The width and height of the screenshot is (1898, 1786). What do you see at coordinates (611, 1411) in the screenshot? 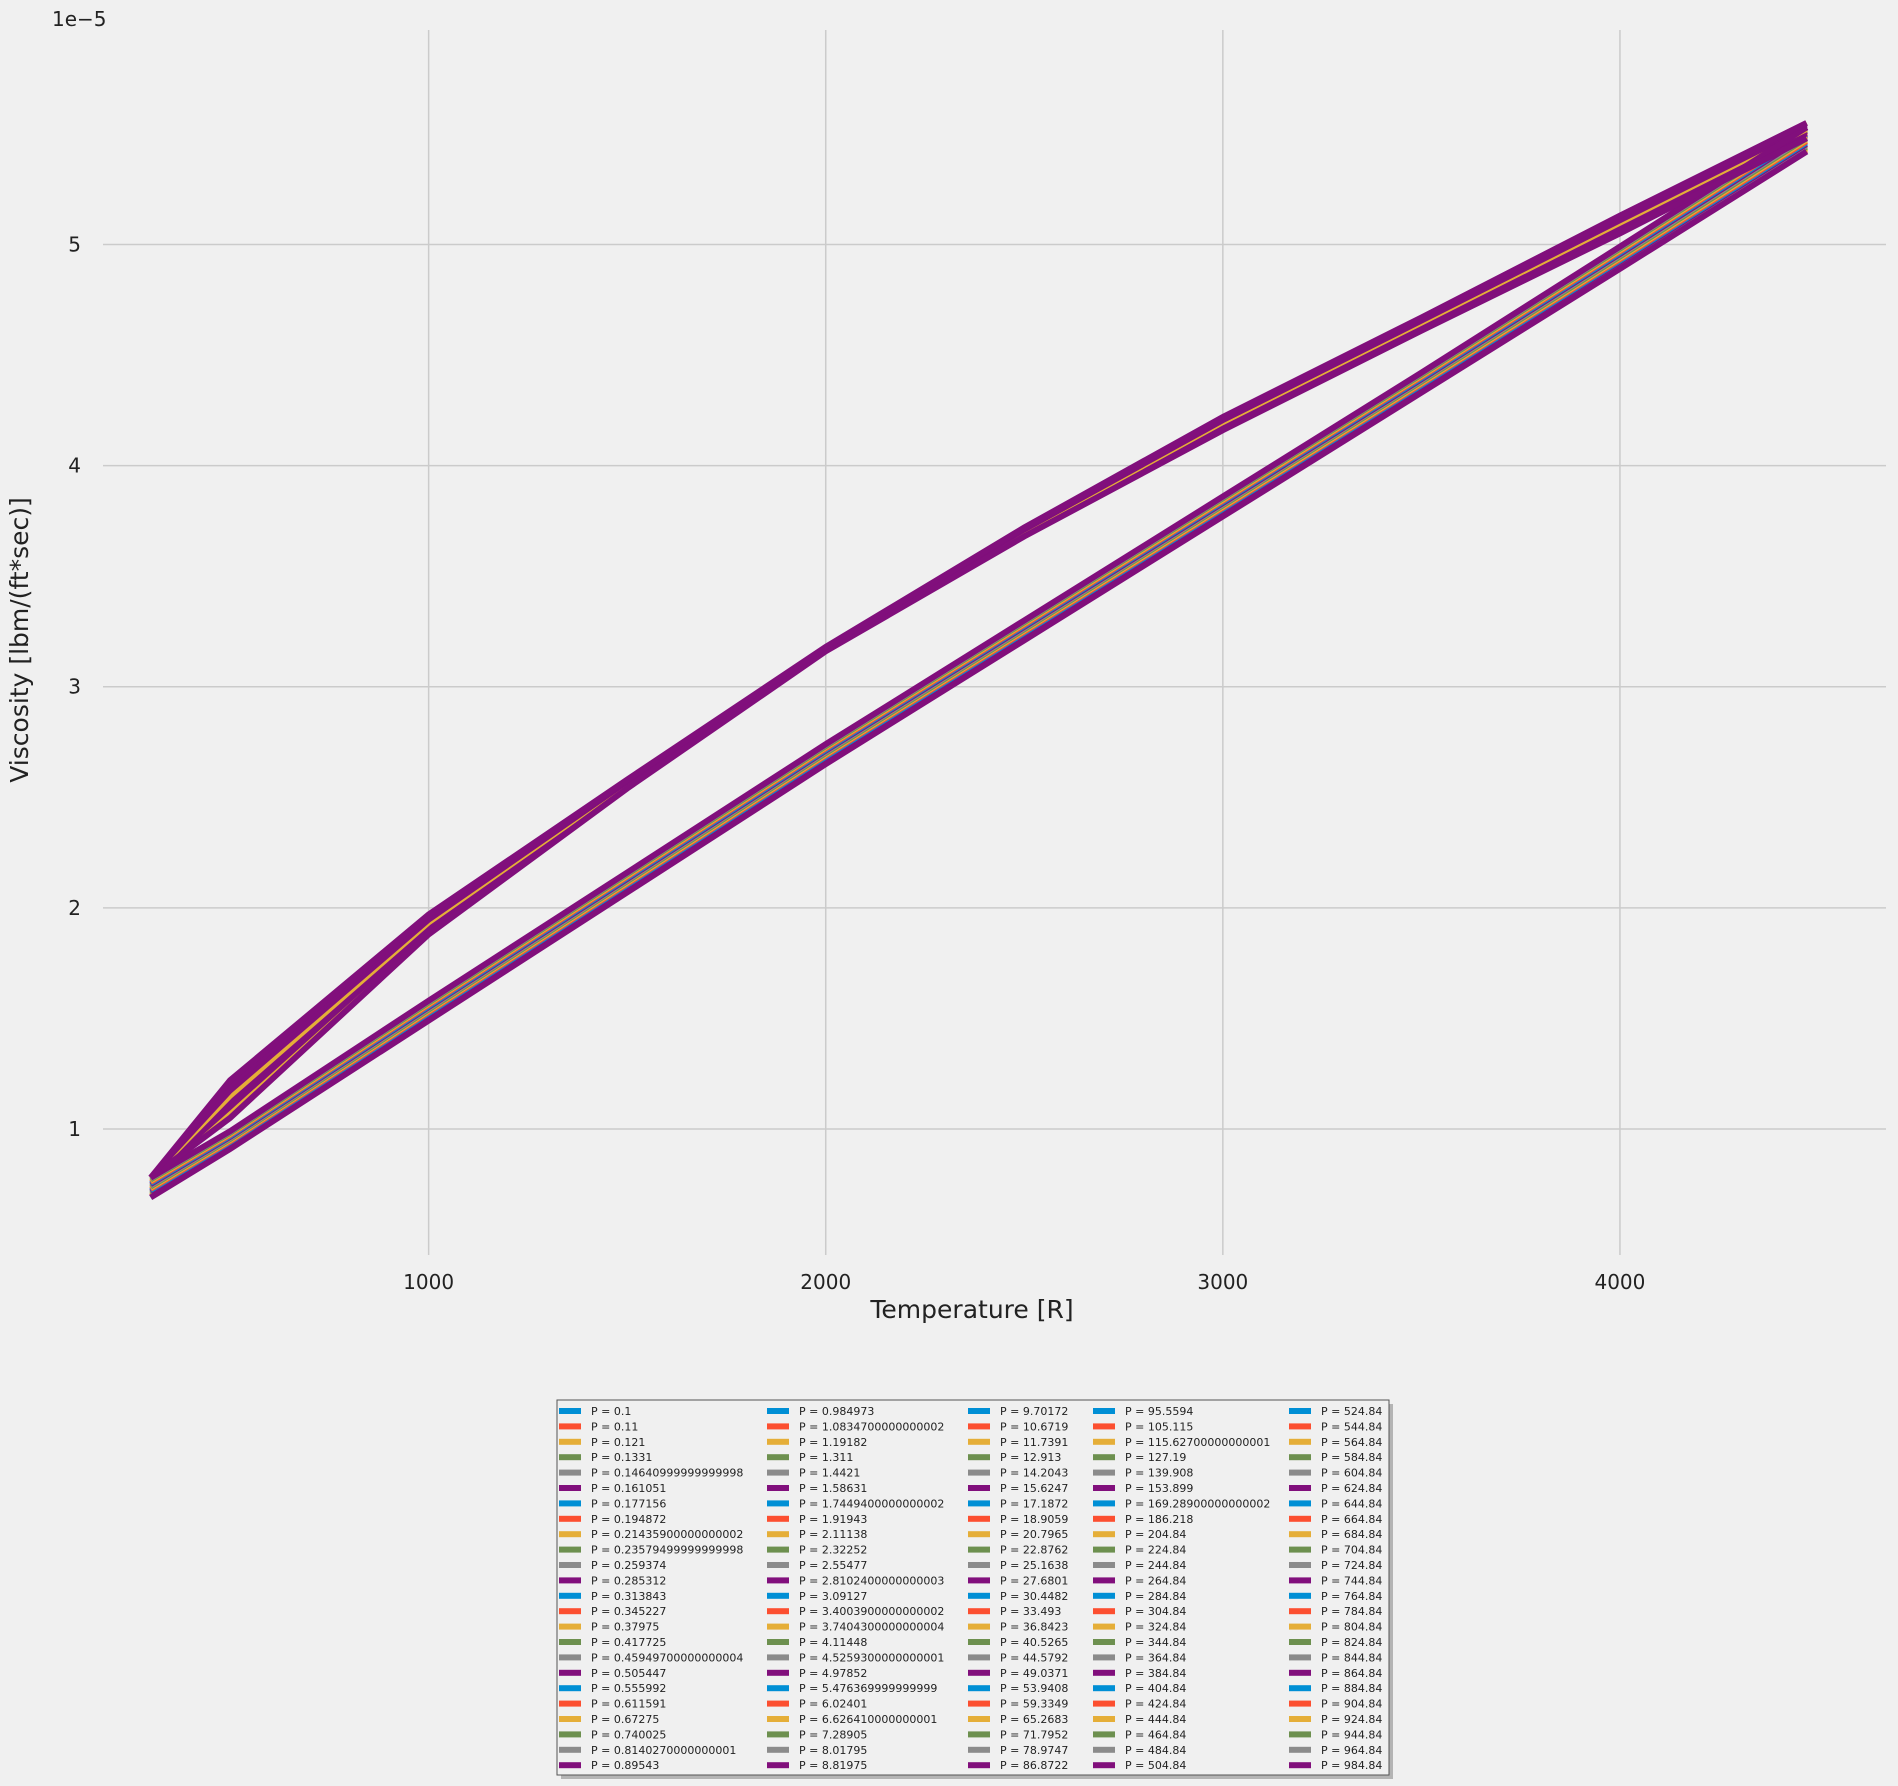
I see `legend-label: P = 0.1` at bounding box center [611, 1411].